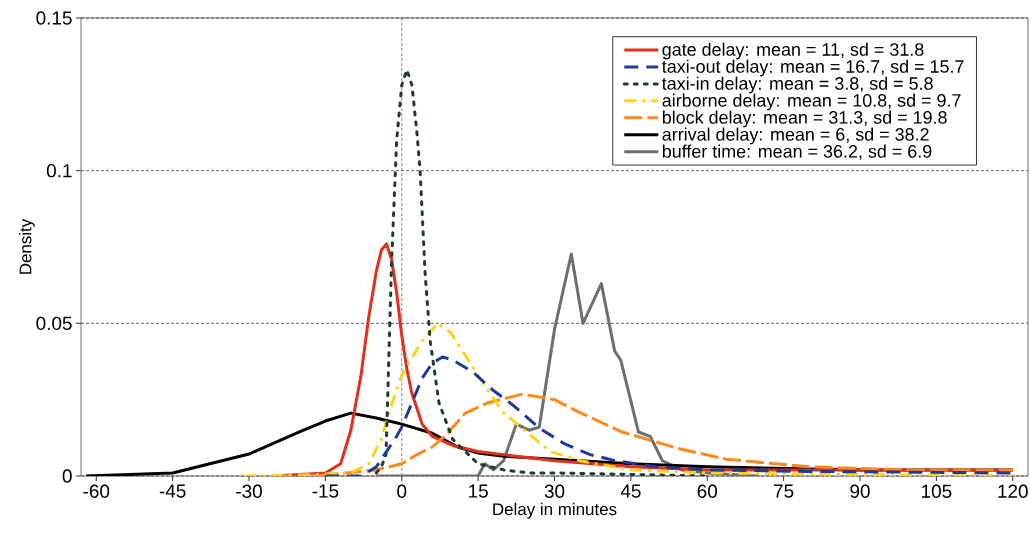 Image resolution: width=1030 pixels, height=535 pixels. I want to click on legend-label: taxi-out delay: mean = 16.7, sd = 15.7, so click(813, 68).